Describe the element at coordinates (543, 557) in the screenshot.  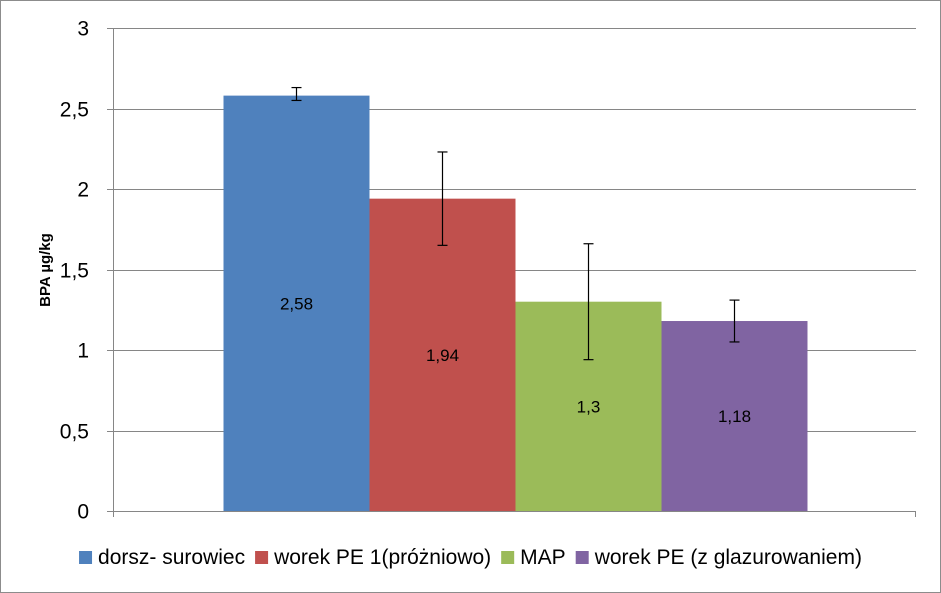
I see `legend-label: MAP` at that location.